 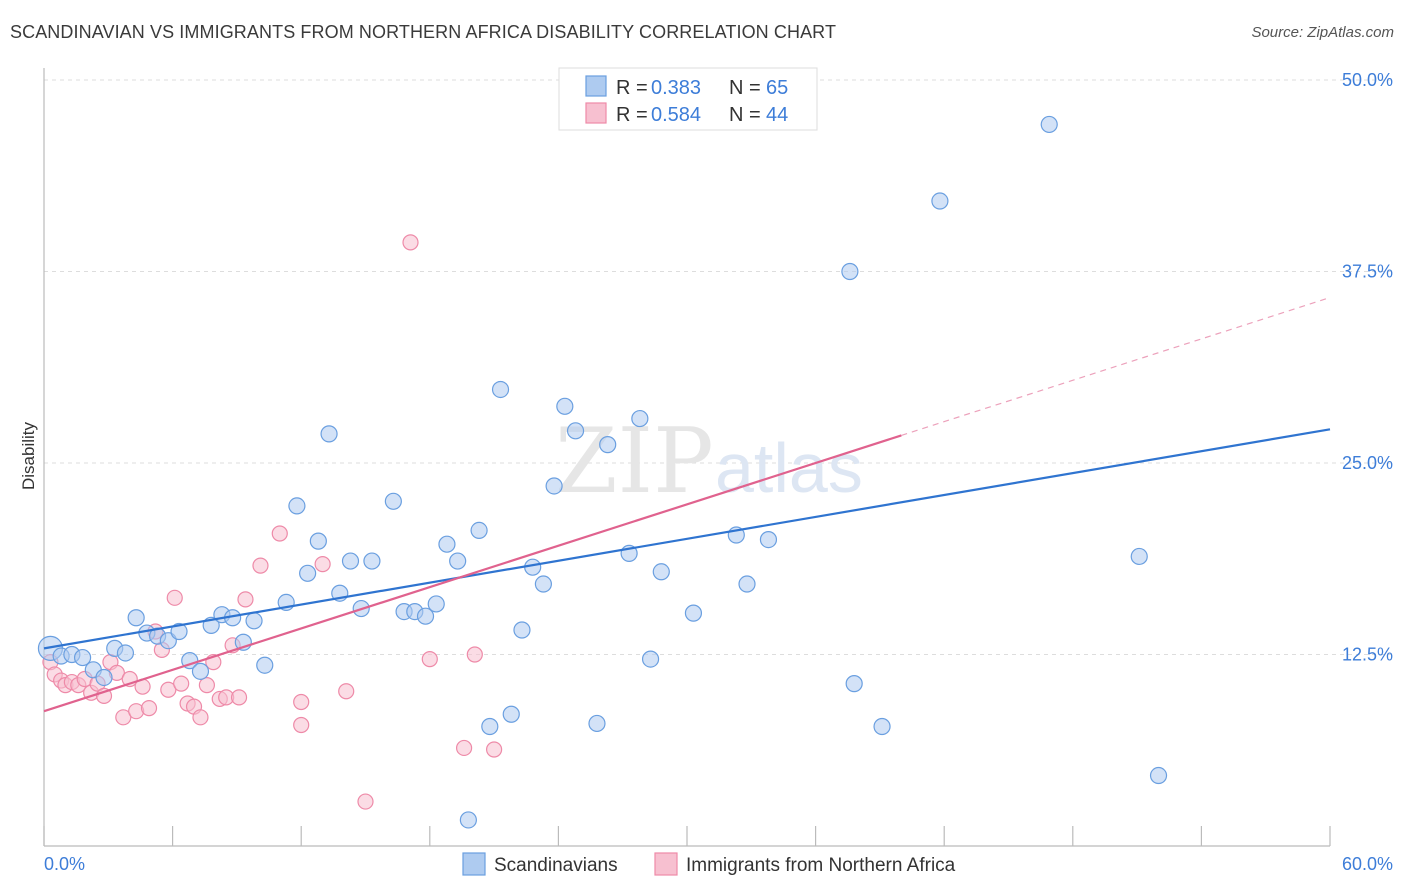 What do you see at coordinates (745, 88) in the screenshot?
I see `legend-n-label-1: N =` at bounding box center [745, 88].